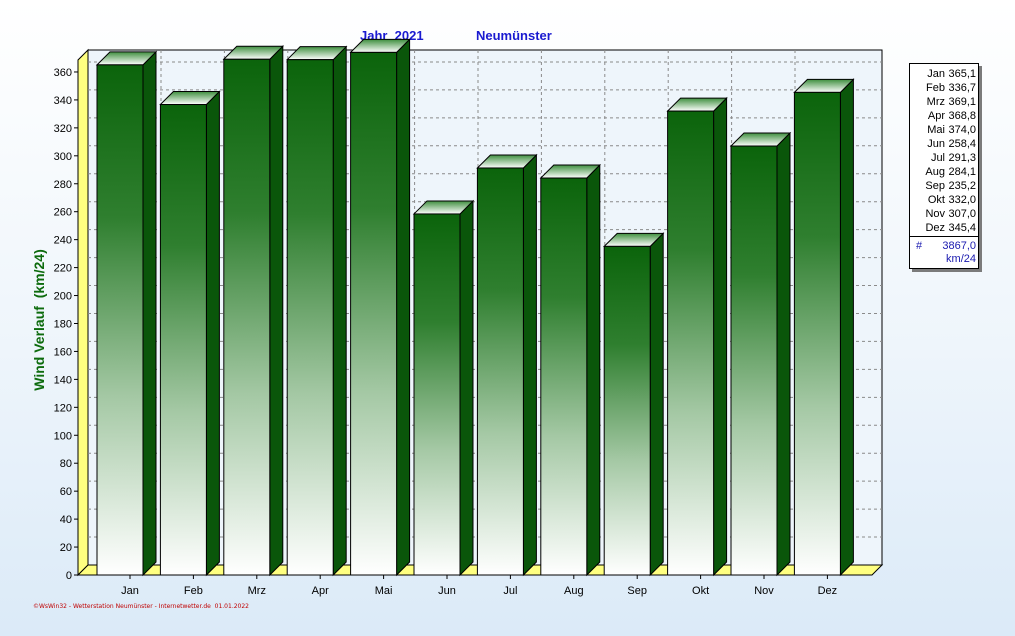 The width and height of the screenshot is (1015, 636). I want to click on legend-total-value: 3867,0, so click(959, 246).